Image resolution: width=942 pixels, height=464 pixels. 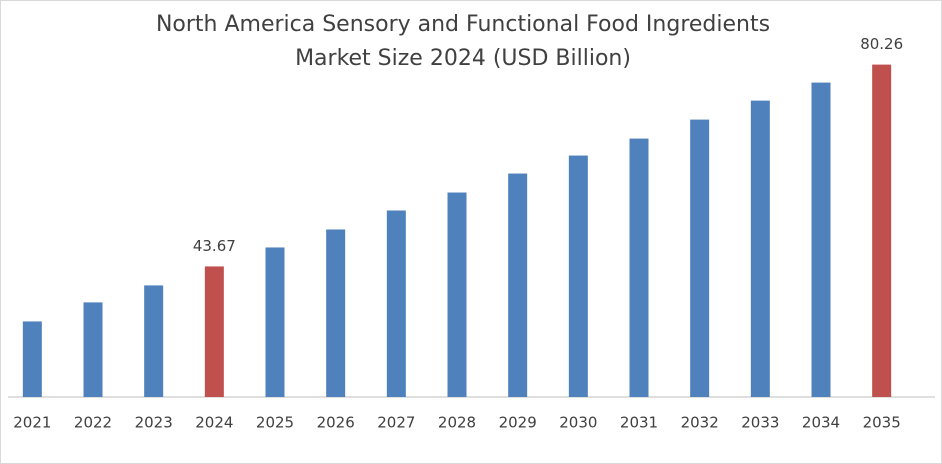 I want to click on x-tick-label: 2032, so click(x=700, y=423).